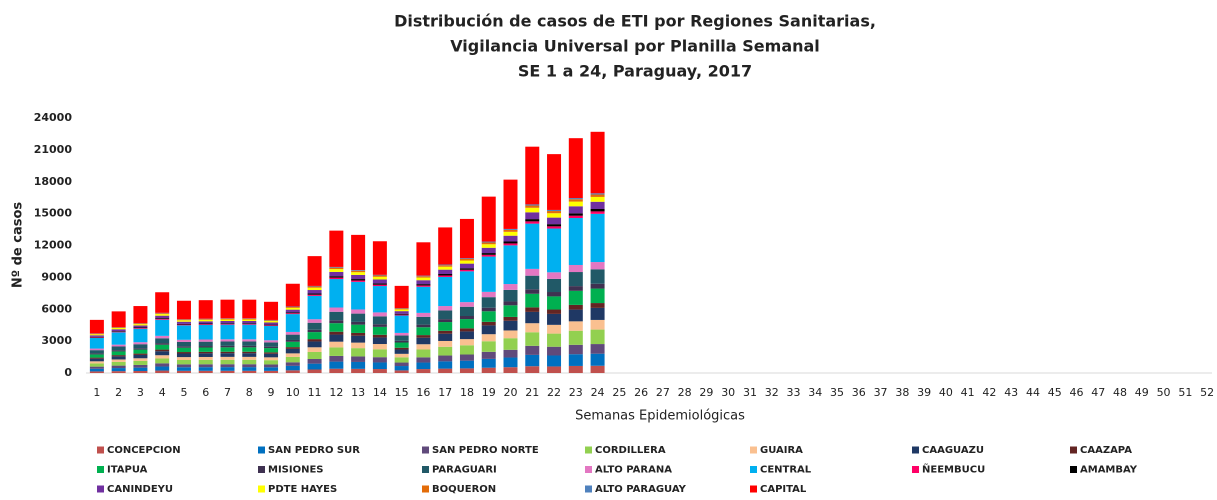  Describe the element at coordinates (314, 450) in the screenshot. I see `legend-label: SAN PEDRO SUR` at that location.